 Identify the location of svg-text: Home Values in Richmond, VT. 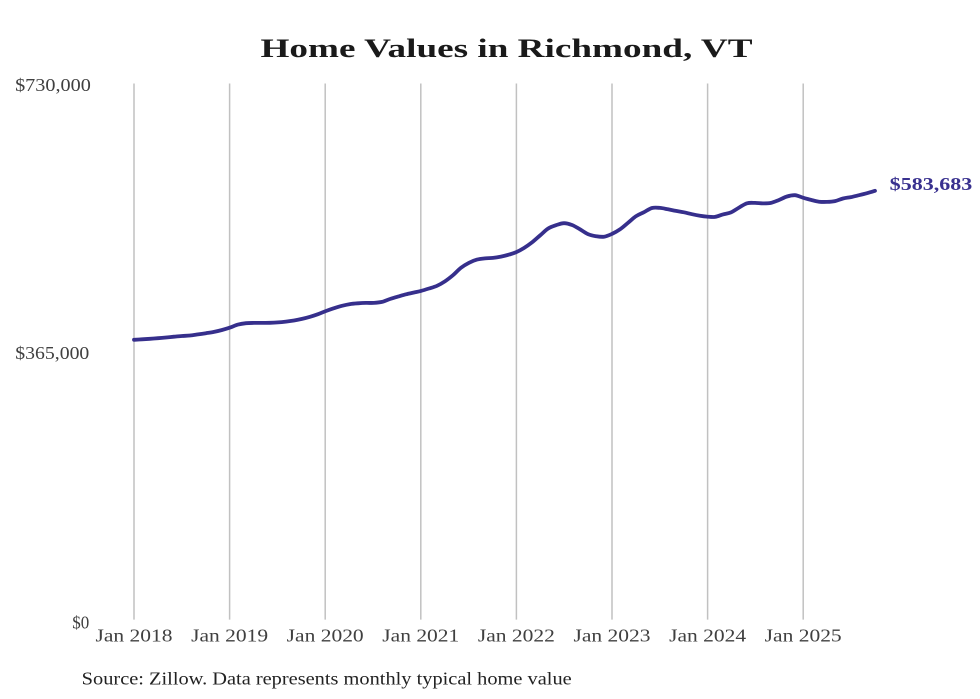
(507, 48).